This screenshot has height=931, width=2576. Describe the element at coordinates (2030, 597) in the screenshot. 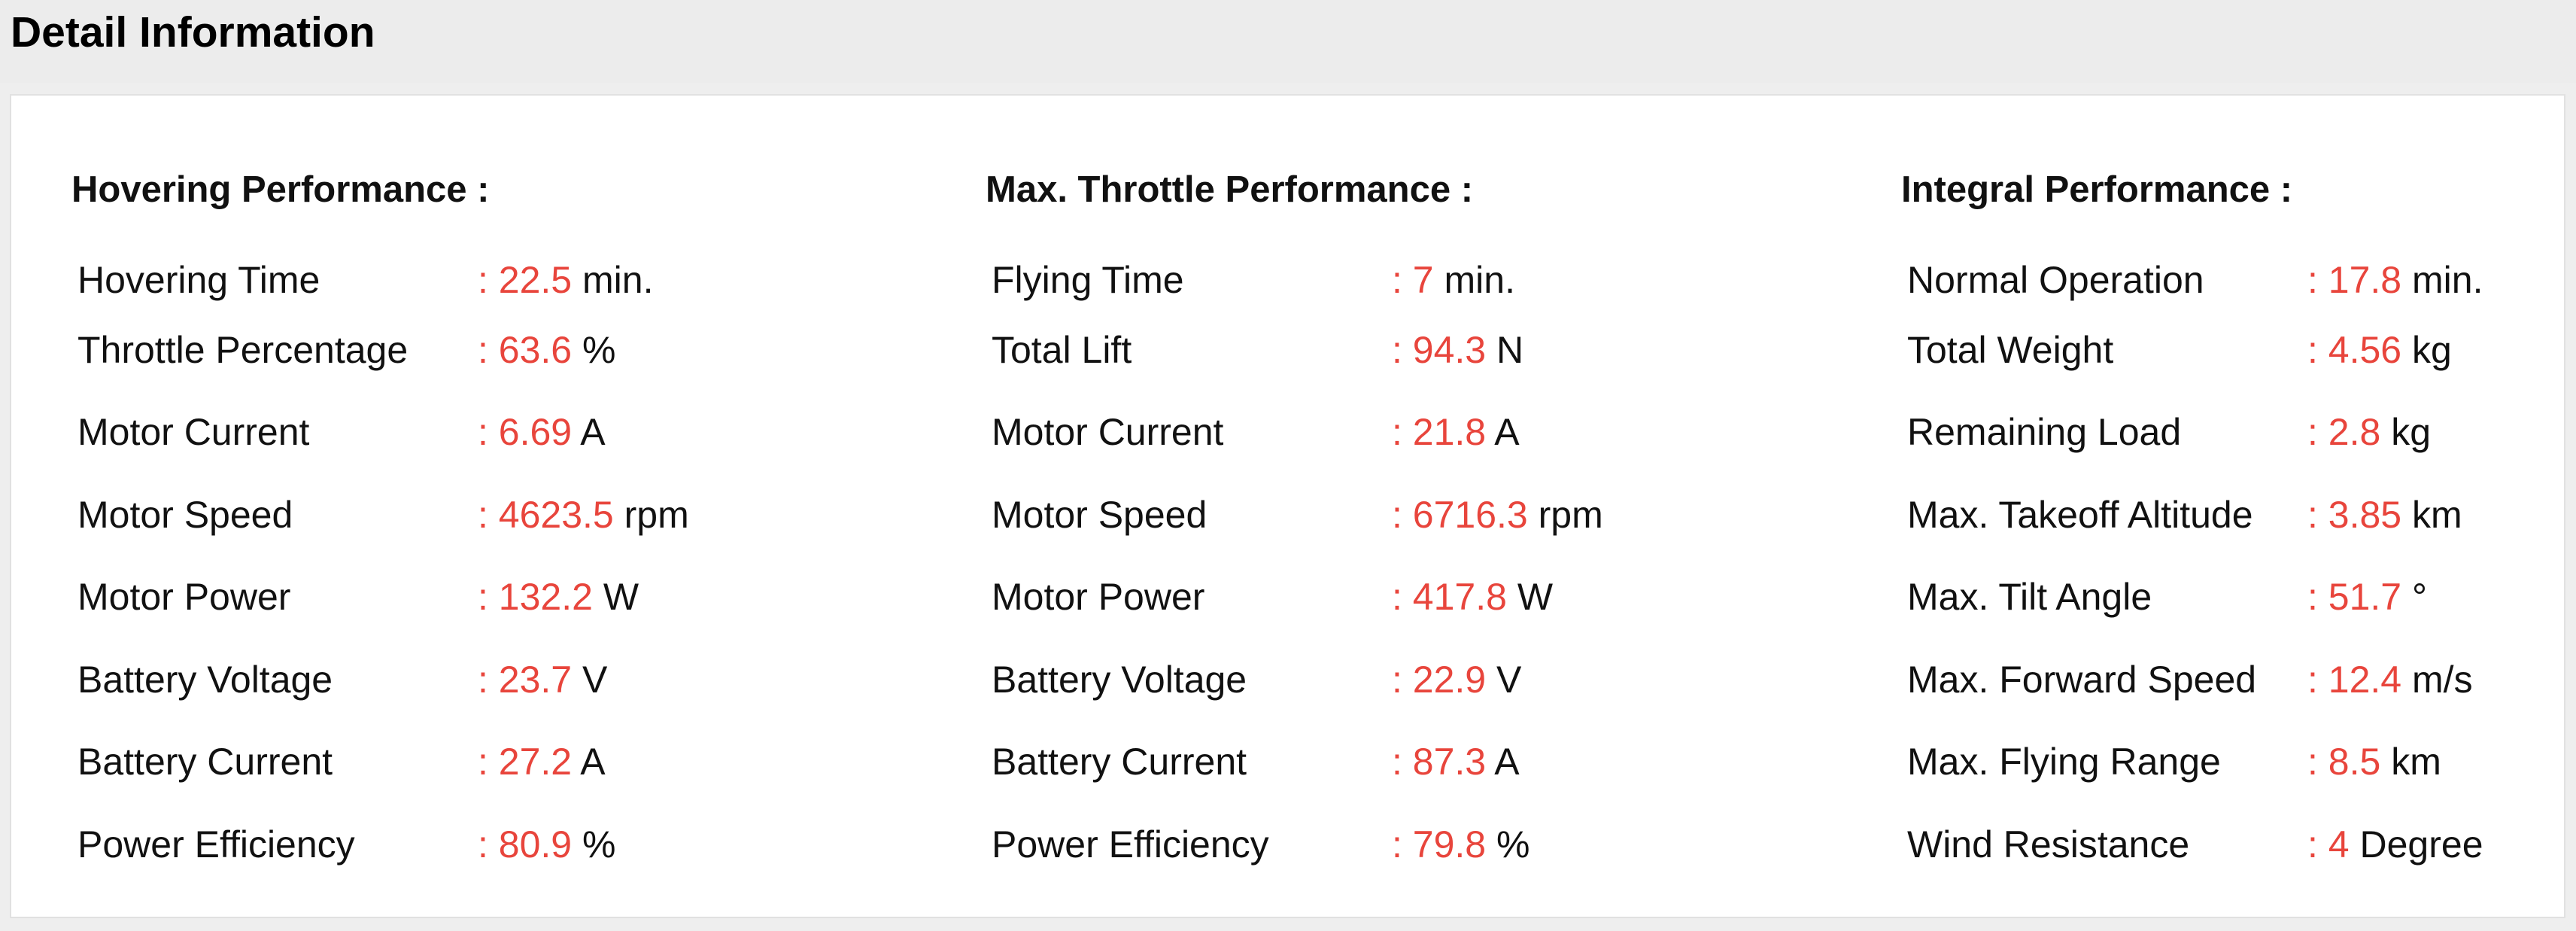

I see `row-label: Max. Tilt Angle` at that location.